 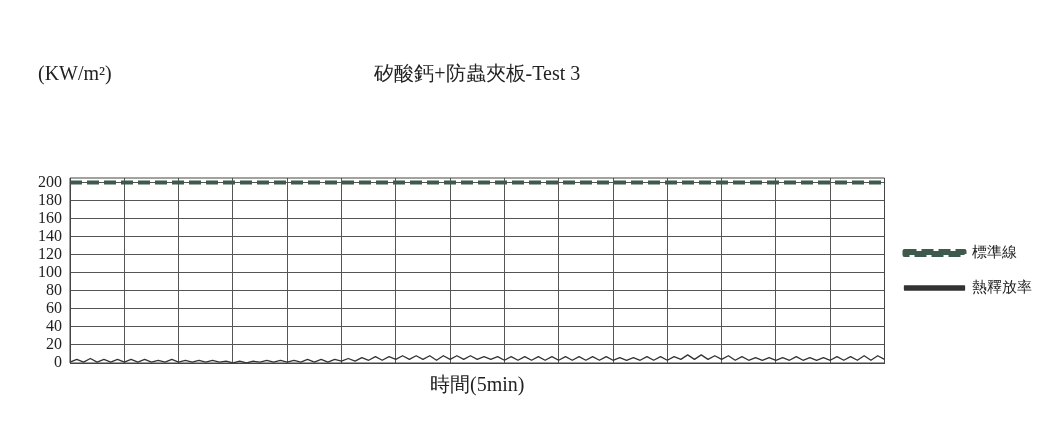 I want to click on chart-title: 矽酸鈣+防蟲夾板-Test 3, so click(x=477, y=73).